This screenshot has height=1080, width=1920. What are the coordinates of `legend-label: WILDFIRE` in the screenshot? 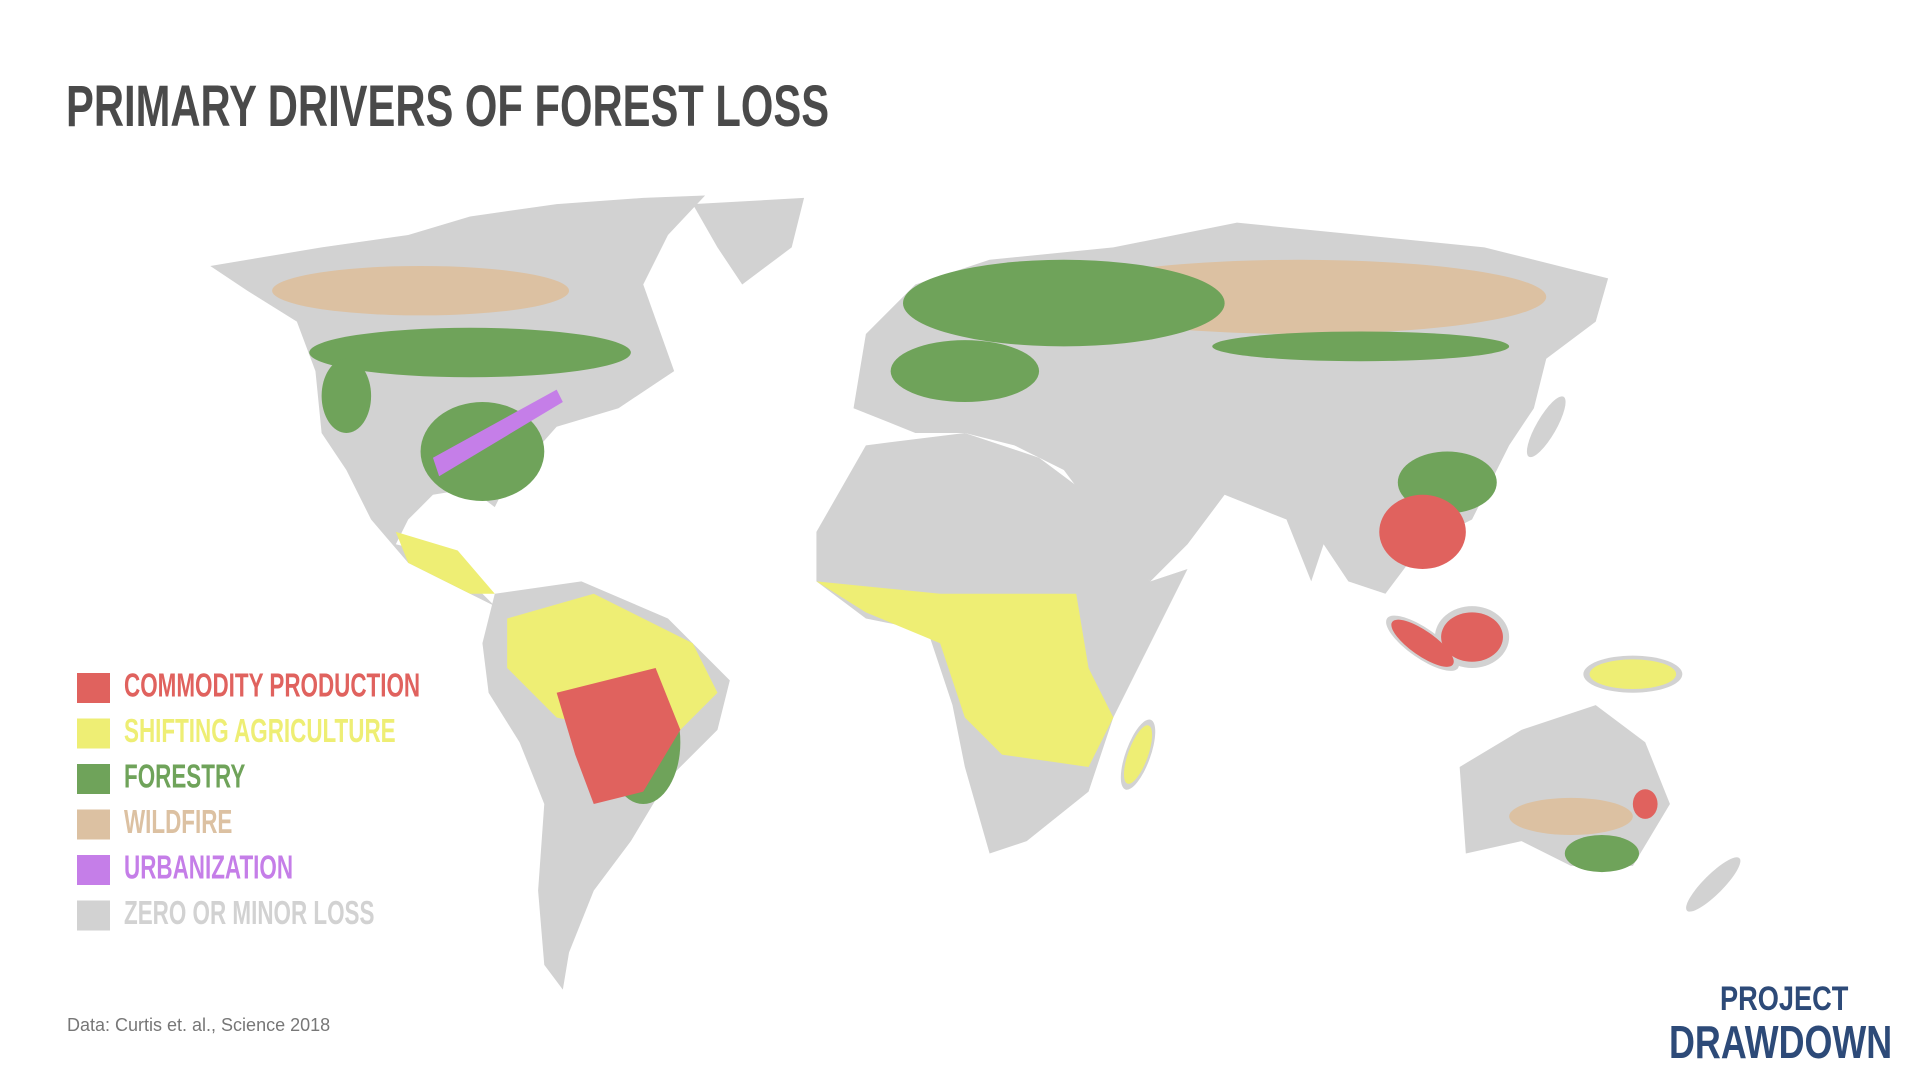 It's located at (178, 821).